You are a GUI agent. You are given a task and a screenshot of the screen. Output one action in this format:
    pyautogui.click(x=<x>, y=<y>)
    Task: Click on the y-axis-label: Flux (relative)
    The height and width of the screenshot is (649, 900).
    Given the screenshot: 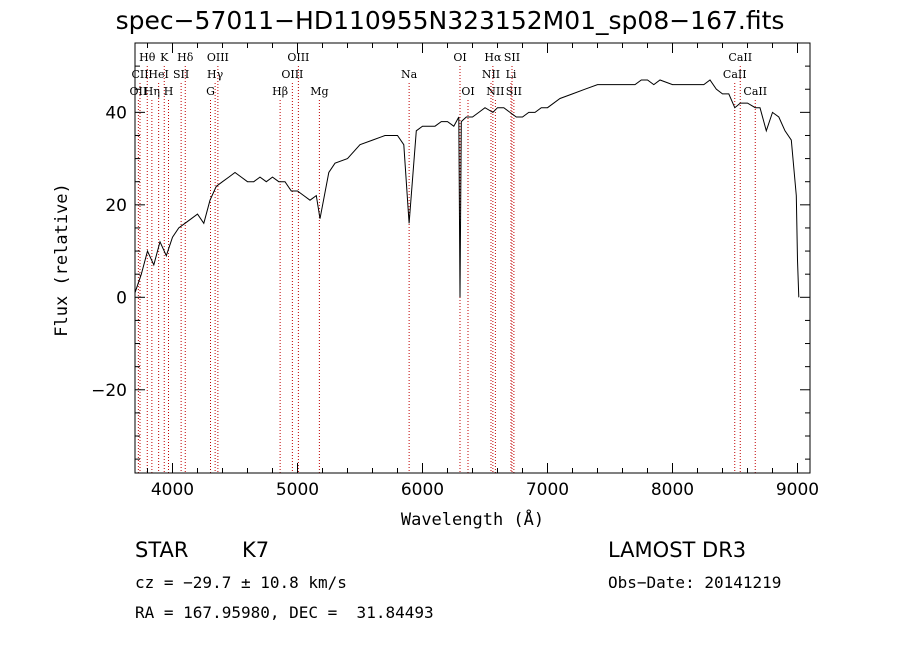 What is the action you would take?
    pyautogui.click(x=62, y=260)
    